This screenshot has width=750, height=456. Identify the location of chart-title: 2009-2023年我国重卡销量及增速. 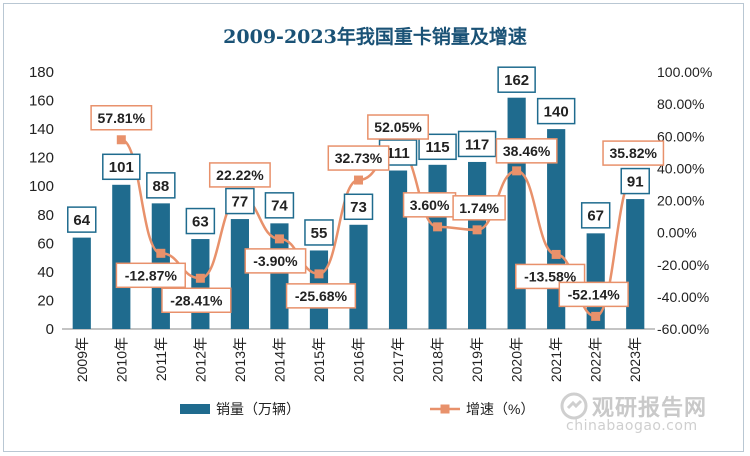
(375, 37).